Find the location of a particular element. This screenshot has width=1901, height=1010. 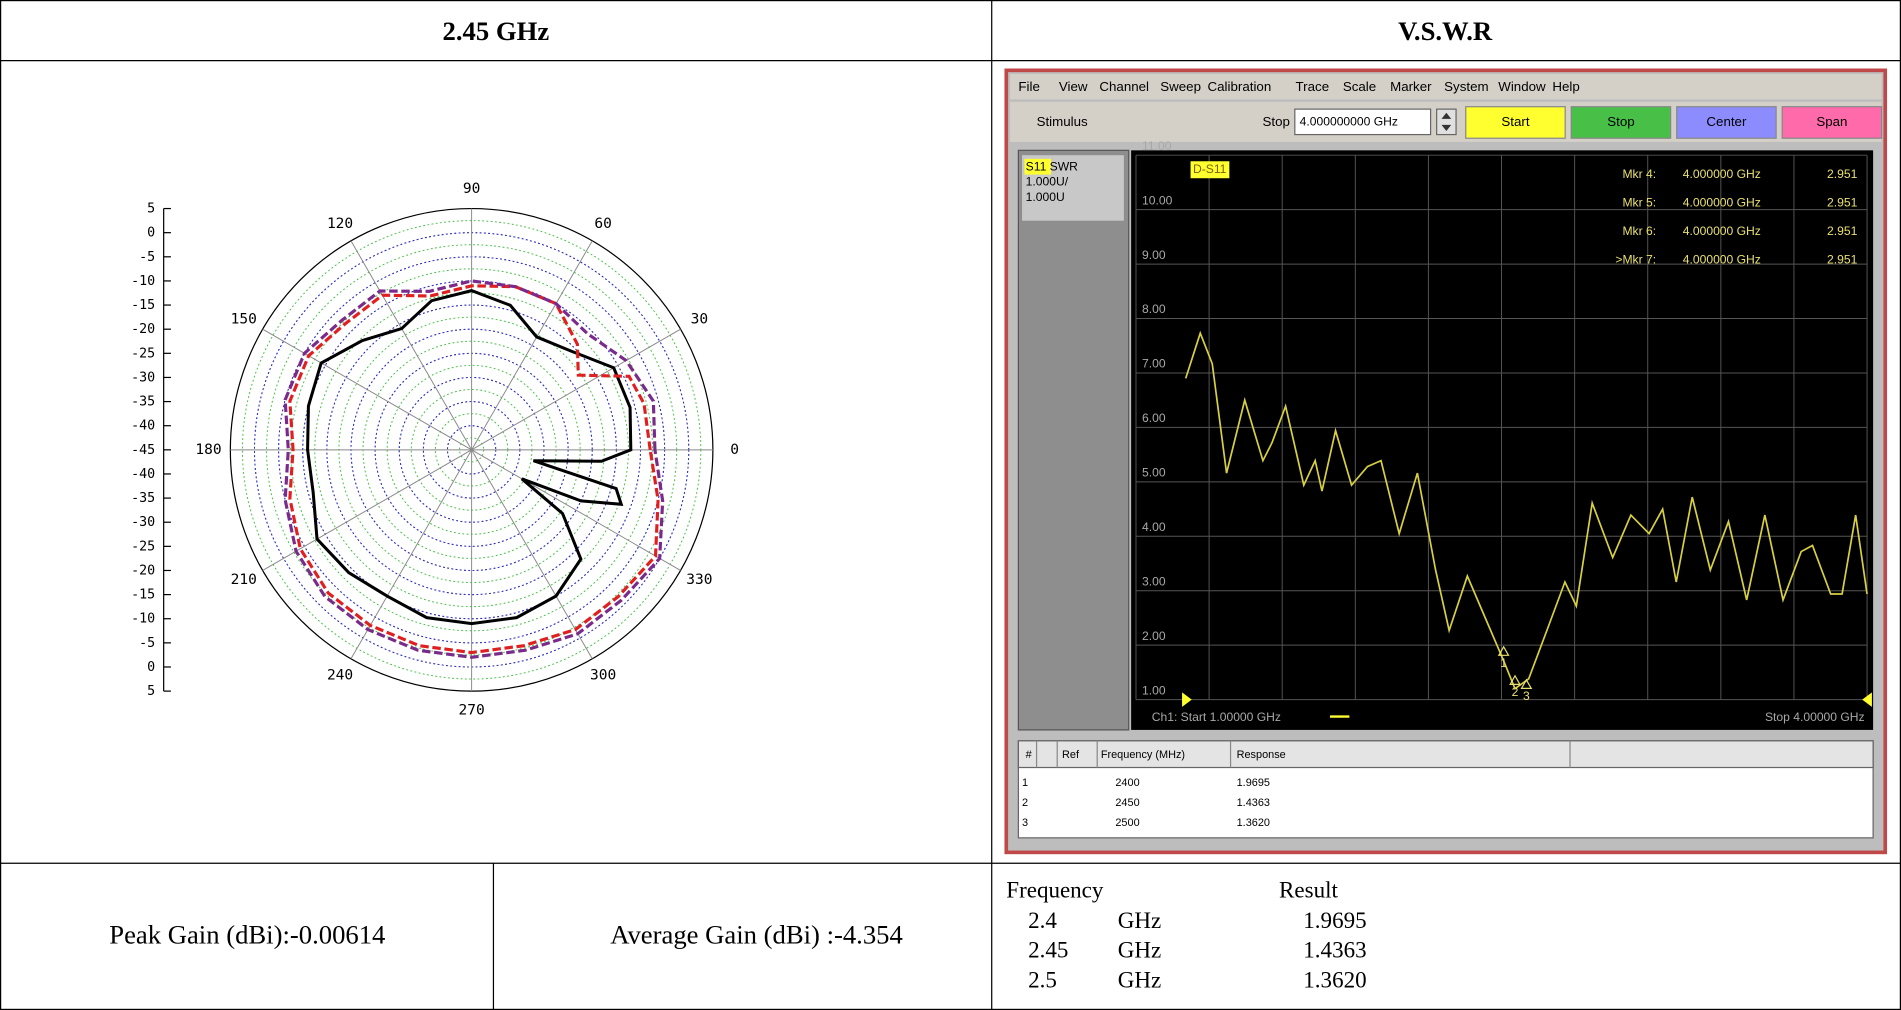

trace-label-box is located at coordinates (1210, 170).